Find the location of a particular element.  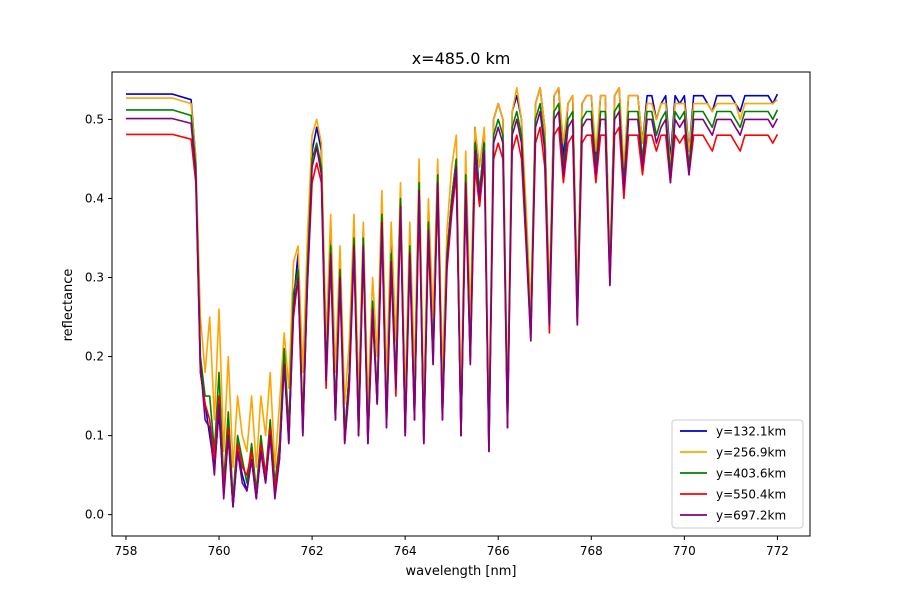

legend-box is located at coordinates (737, 474).